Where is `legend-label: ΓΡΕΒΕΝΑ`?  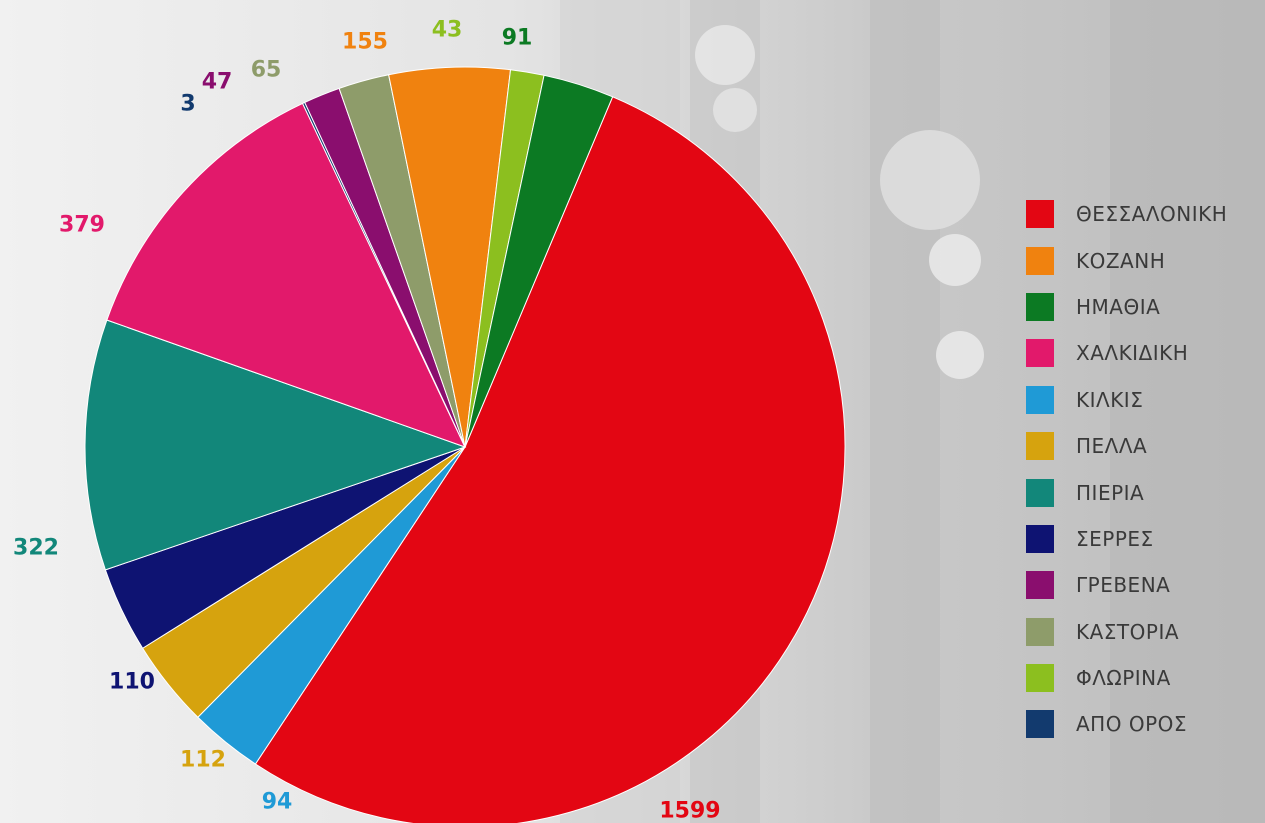 legend-label: ΓΡΕΒΕΝΑ is located at coordinates (1123, 585).